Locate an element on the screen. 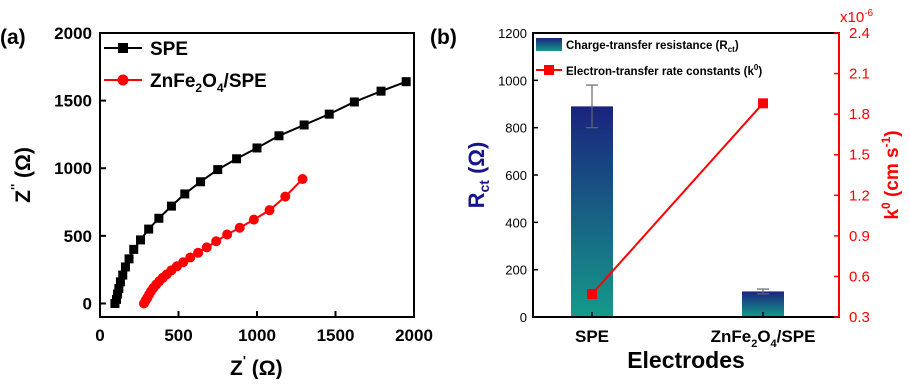 The image size is (910, 384). panel-b-left-ticks: 0 200 400 600 800 1000 1200 is located at coordinates (518, 175).